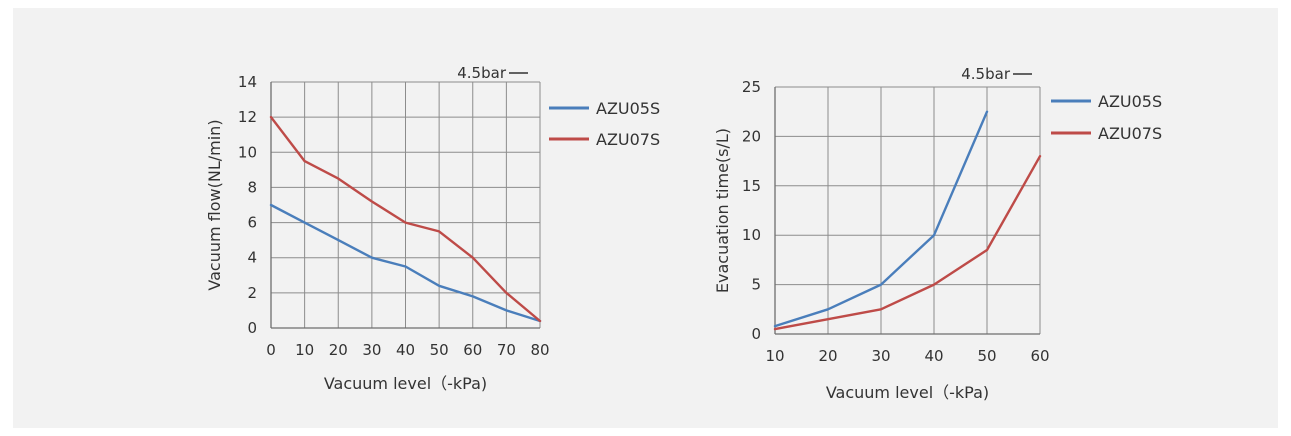 The image size is (1291, 436). I want to click on chart1-xtick-label: 10, so click(304, 350).